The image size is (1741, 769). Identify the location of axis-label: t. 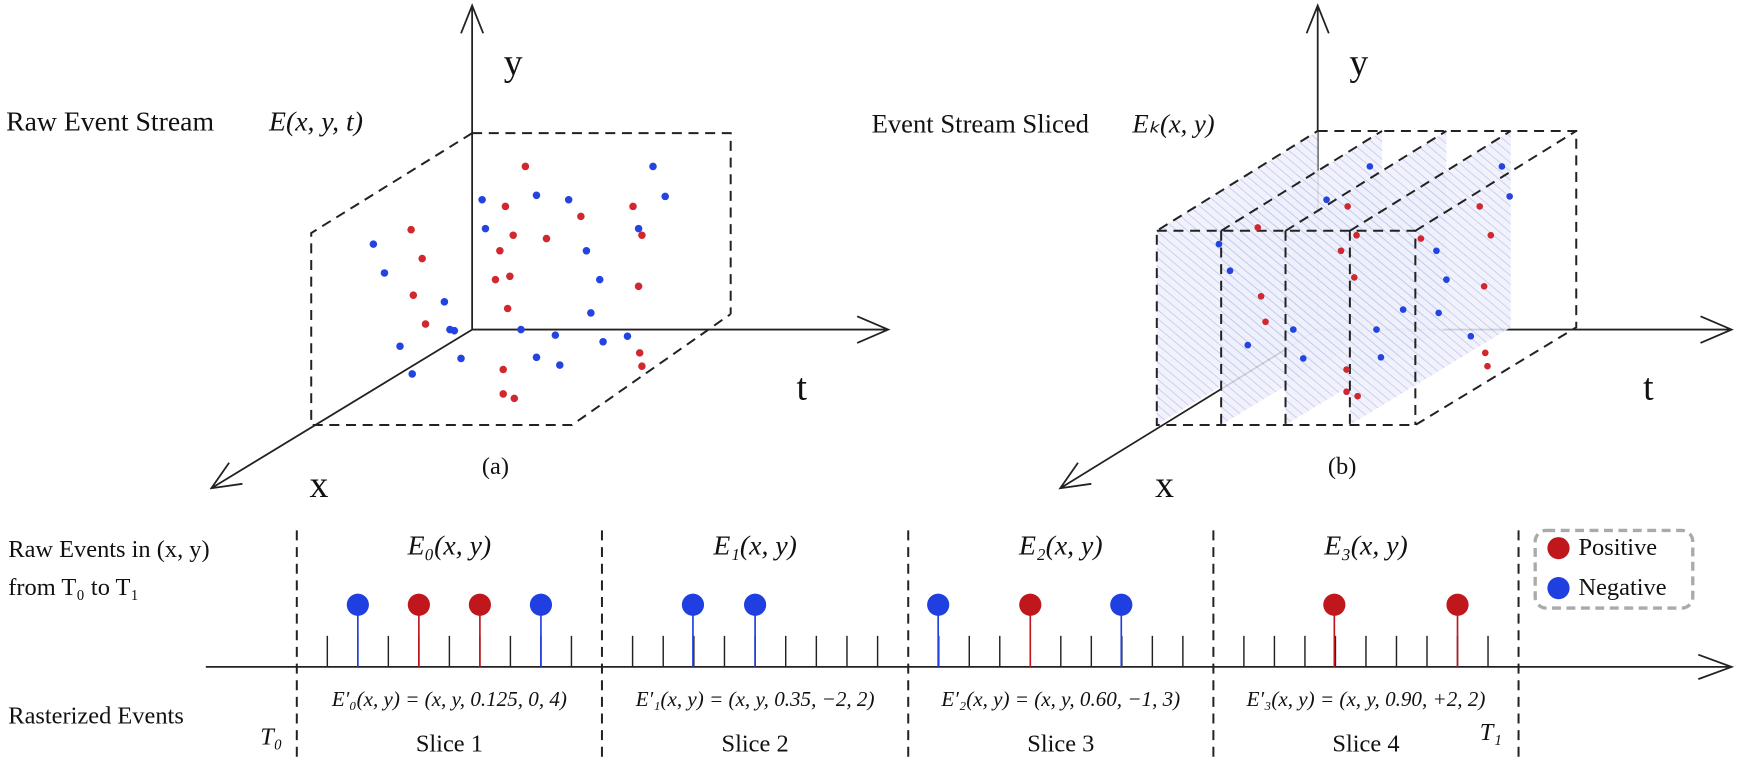
(801, 387).